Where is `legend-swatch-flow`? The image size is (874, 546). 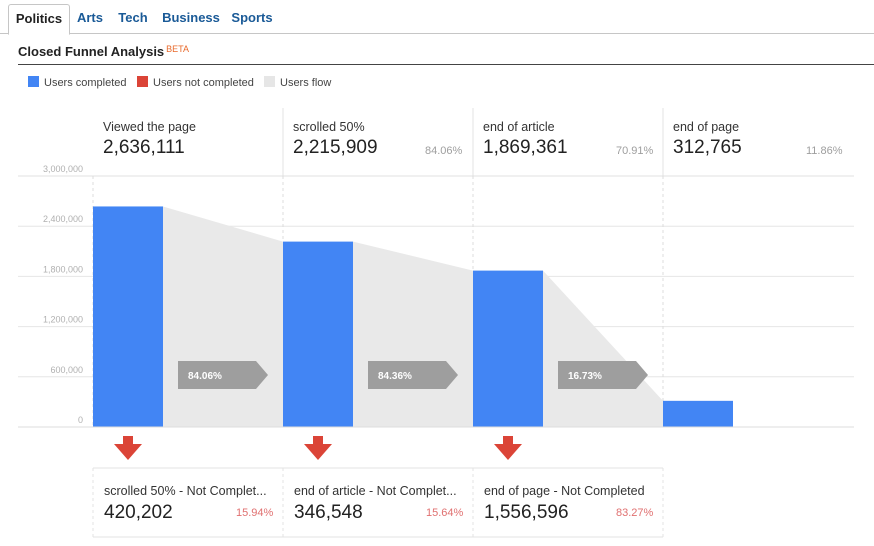
legend-swatch-flow is located at coordinates (269, 81).